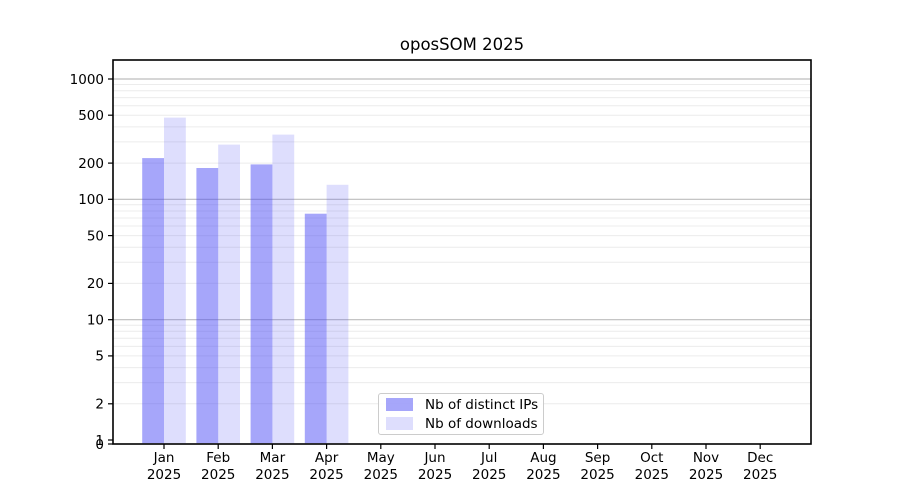 The height and width of the screenshot is (500, 900). What do you see at coordinates (283, 289) in the screenshot?
I see `bar-downloads-mar` at bounding box center [283, 289].